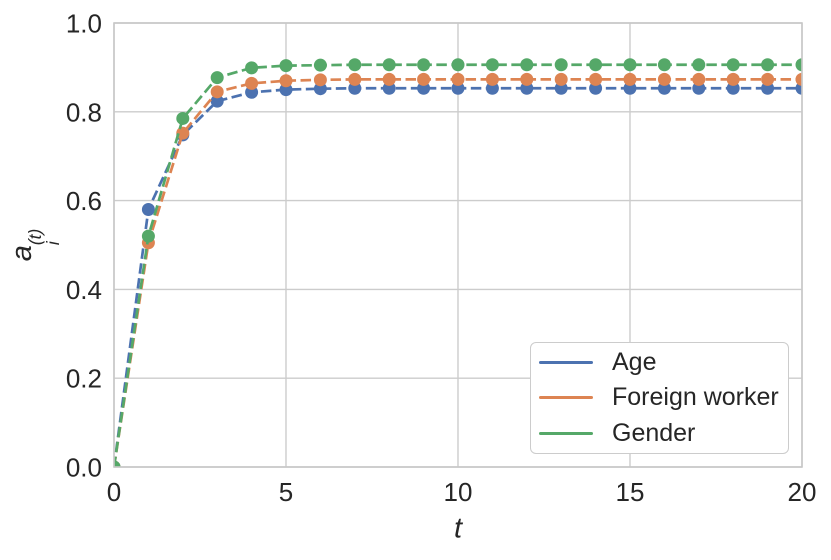 Image resolution: width=831 pixels, height=560 pixels. I want to click on y-axis-label-supsub: (t) i, so click(43, 237).